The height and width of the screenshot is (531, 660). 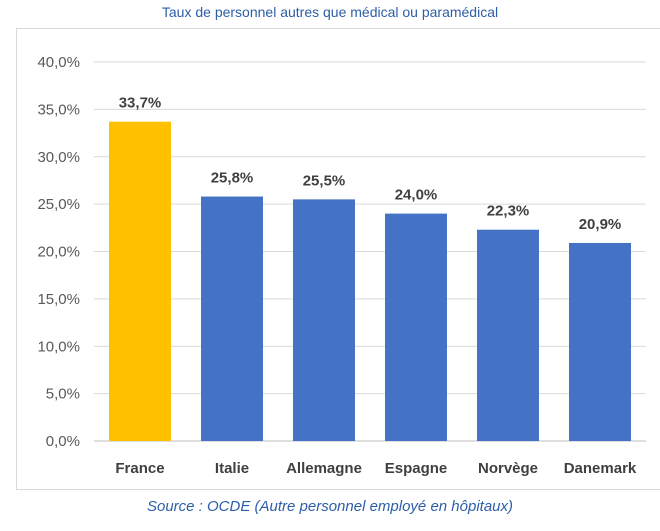 I want to click on y-tick-label: 5,0%, so click(x=63, y=394).